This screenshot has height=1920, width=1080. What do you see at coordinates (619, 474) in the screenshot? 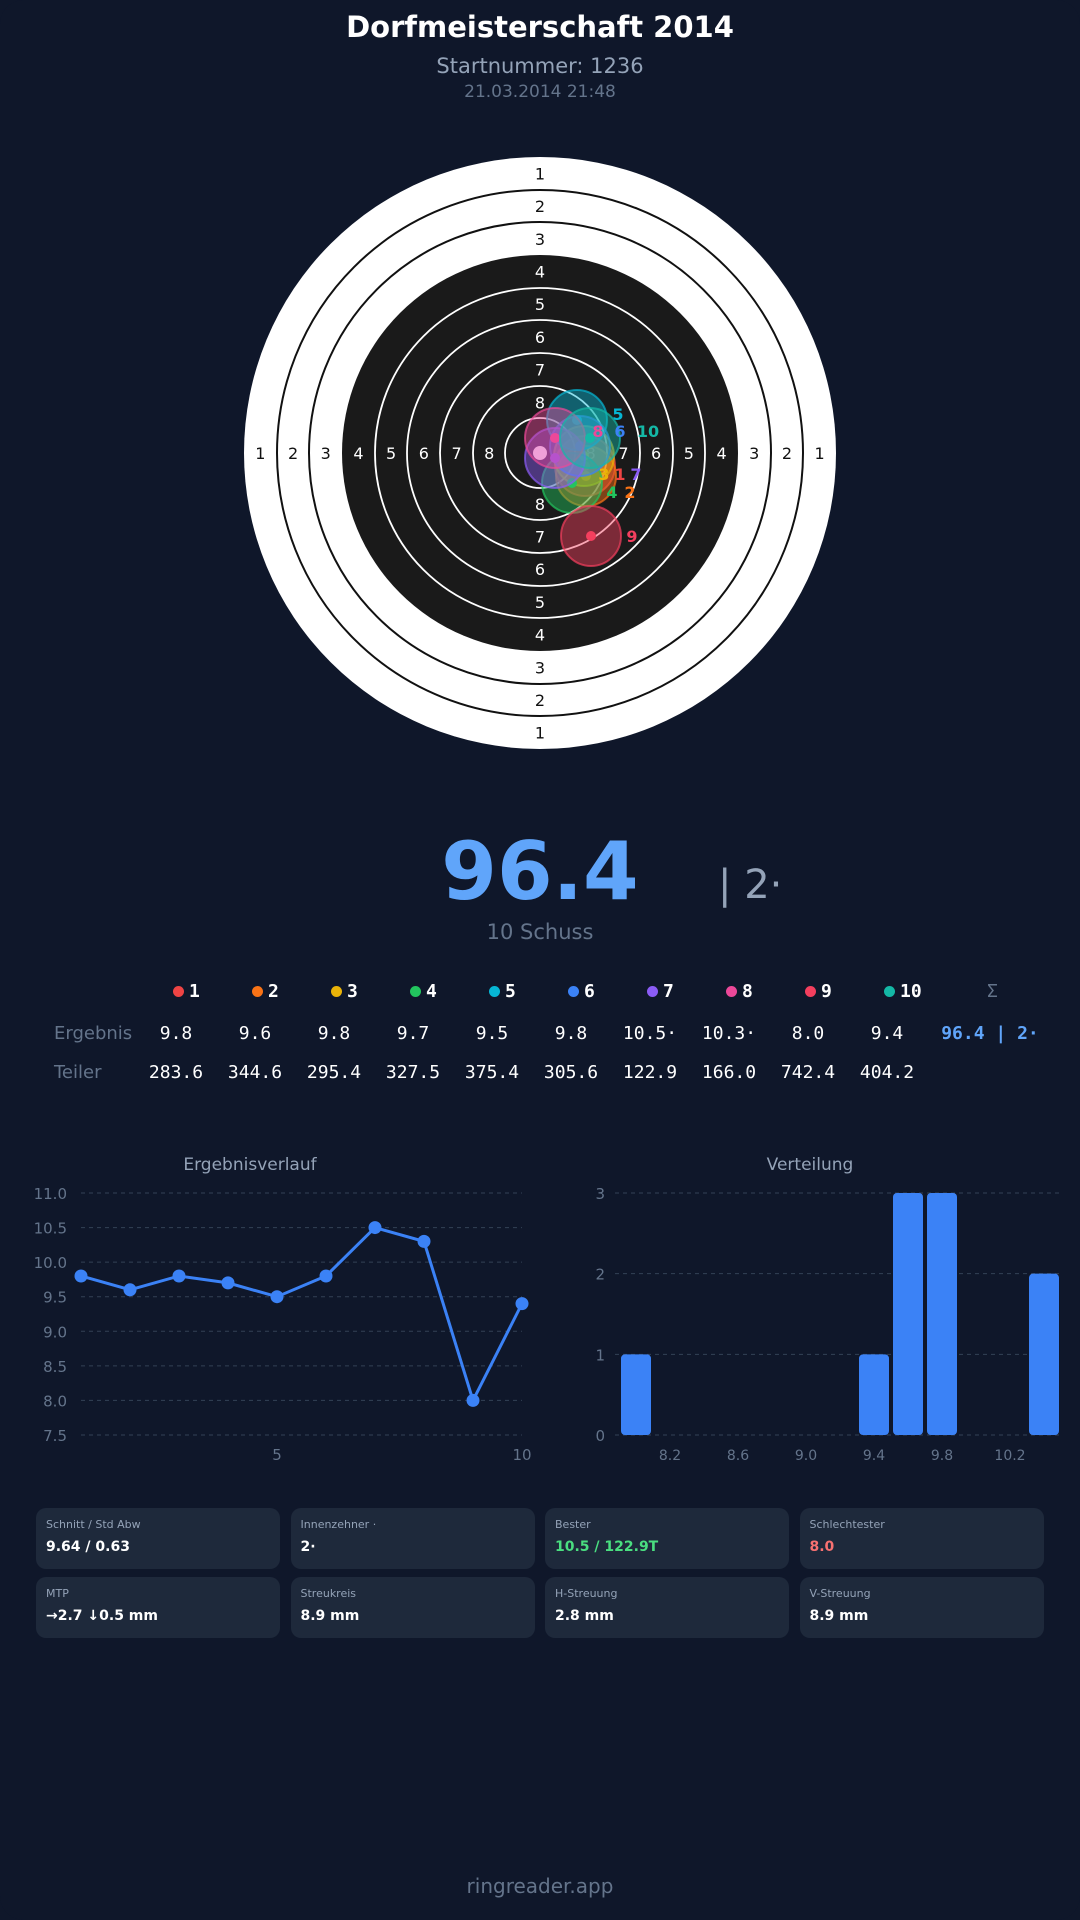
I see `shot-1-label: 1` at bounding box center [619, 474].